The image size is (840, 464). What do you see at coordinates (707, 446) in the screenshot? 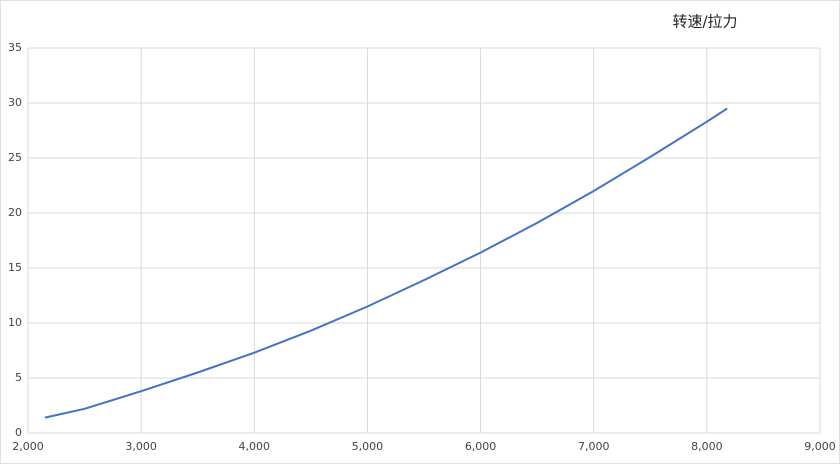
I see `x-tick-label: 8,000` at bounding box center [707, 446].